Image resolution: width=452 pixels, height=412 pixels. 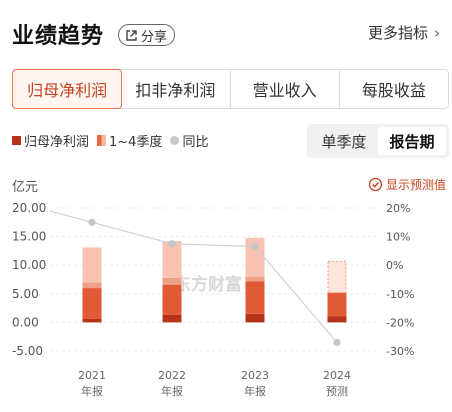 I want to click on header: 业绩趋势 分享 更多指标 ›, so click(x=228, y=32).